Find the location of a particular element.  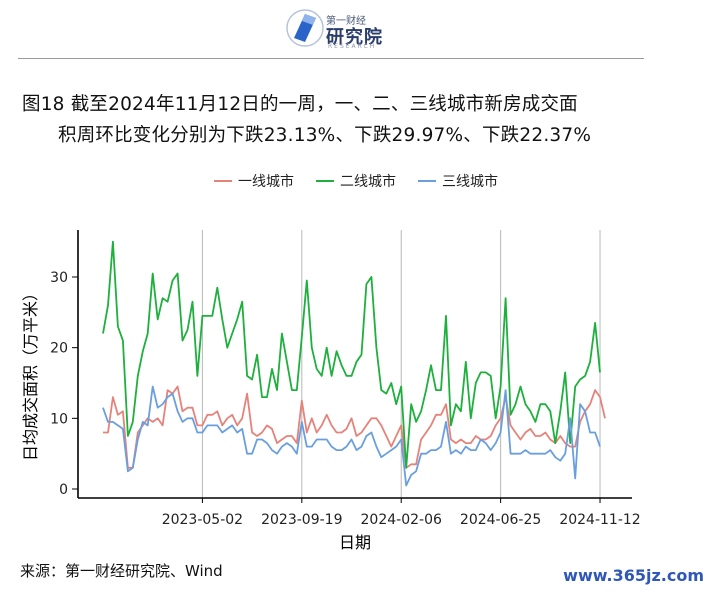

x-tick-label: 2023-09-19 is located at coordinates (301, 520).